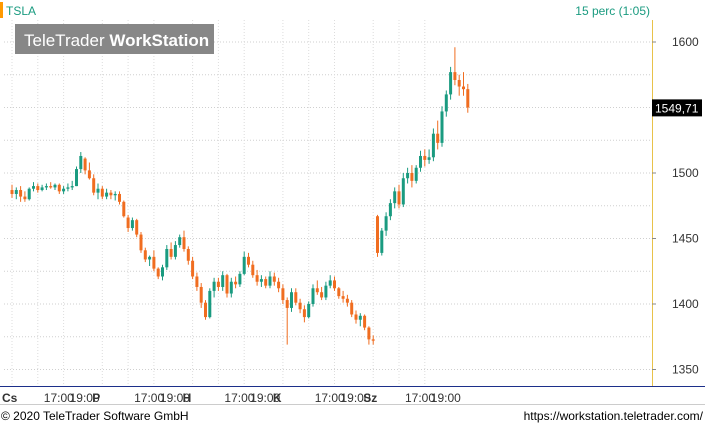  Describe the element at coordinates (614, 416) in the screenshot. I see `source-url: https://workstation.teletrader.com/` at that location.